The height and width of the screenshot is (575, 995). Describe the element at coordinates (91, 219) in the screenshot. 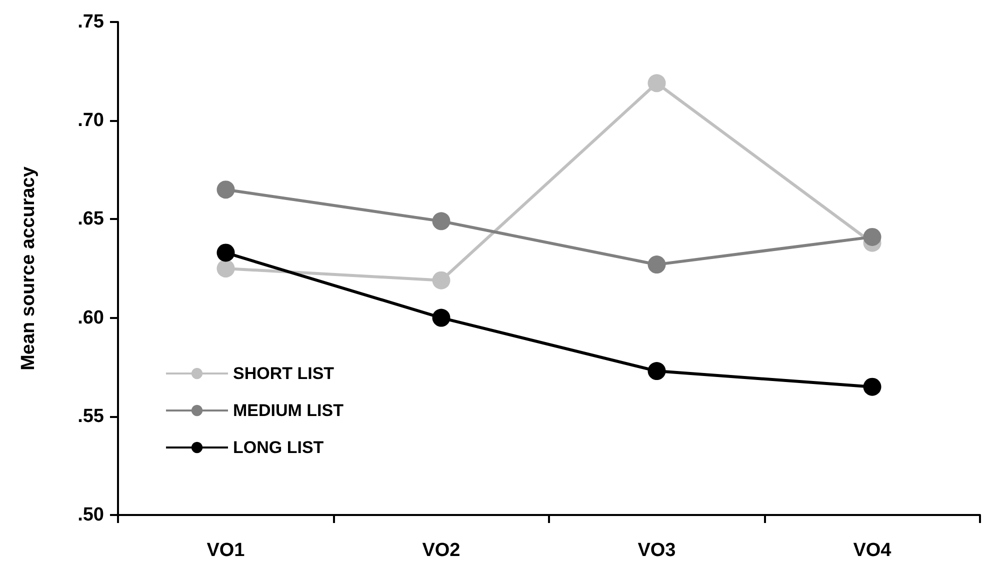

I see `y-tick-label: .65` at that location.